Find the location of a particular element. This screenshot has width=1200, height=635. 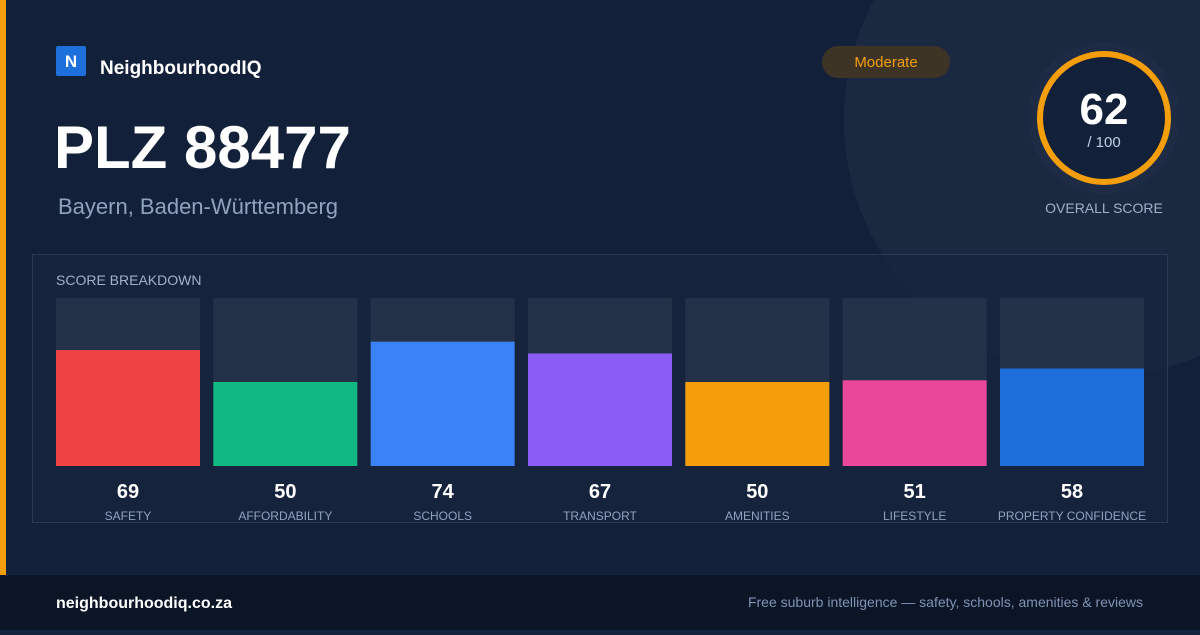

value-label: 69 is located at coordinates (128, 492).